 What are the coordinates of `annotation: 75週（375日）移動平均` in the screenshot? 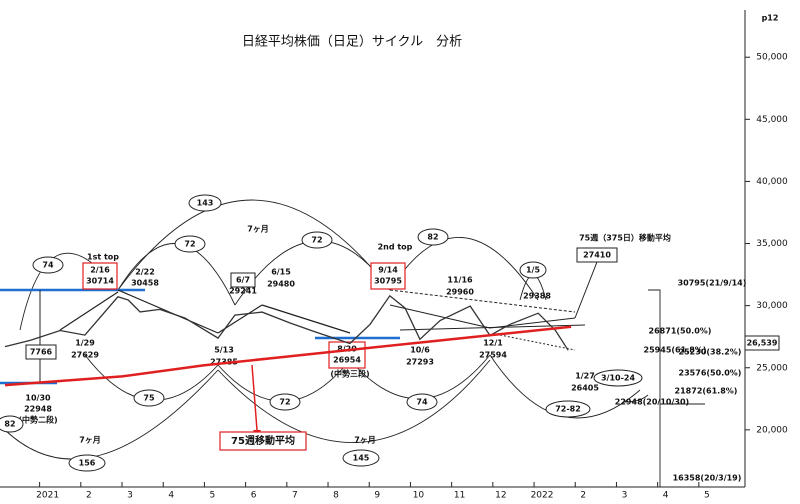 It's located at (625, 238).